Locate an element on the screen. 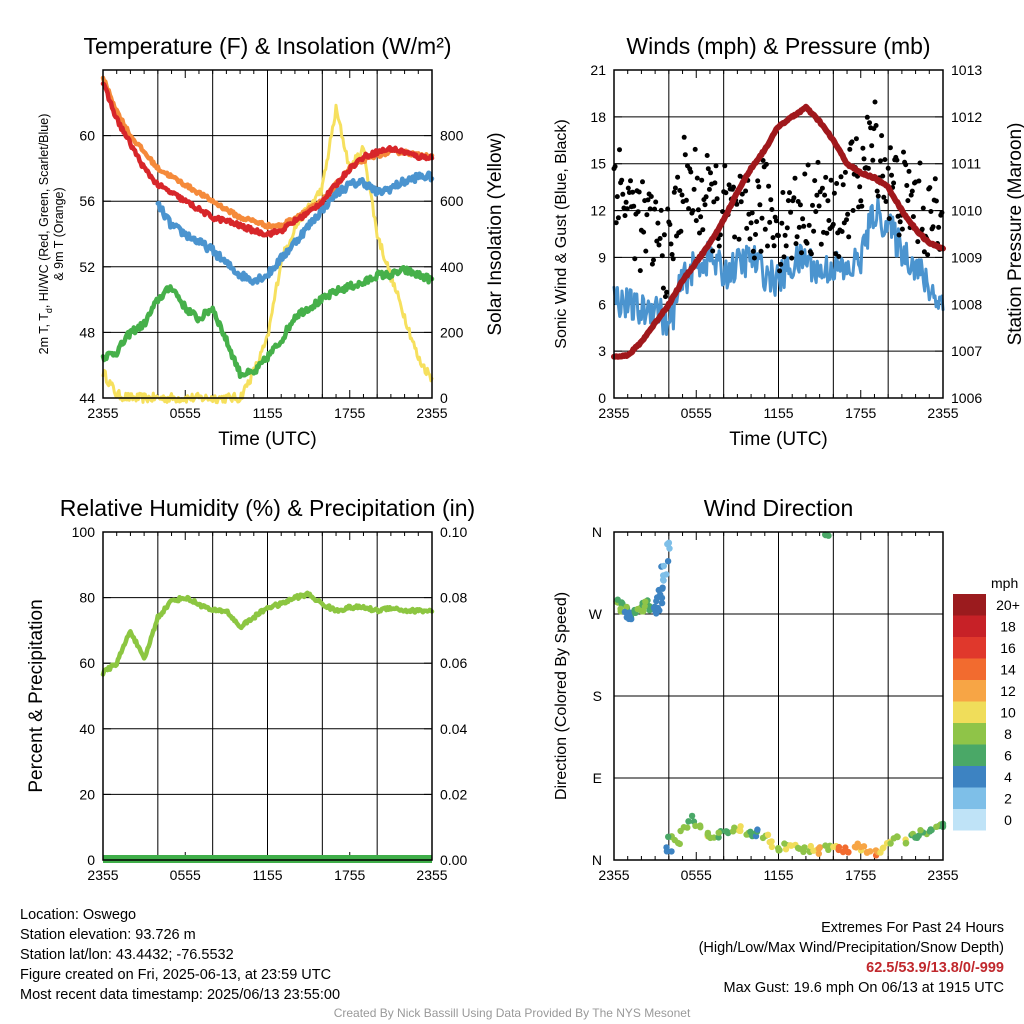 Image resolution: width=1024 pixels, height=1024 pixels. temp-ytick-label: 56 is located at coordinates (87, 201).